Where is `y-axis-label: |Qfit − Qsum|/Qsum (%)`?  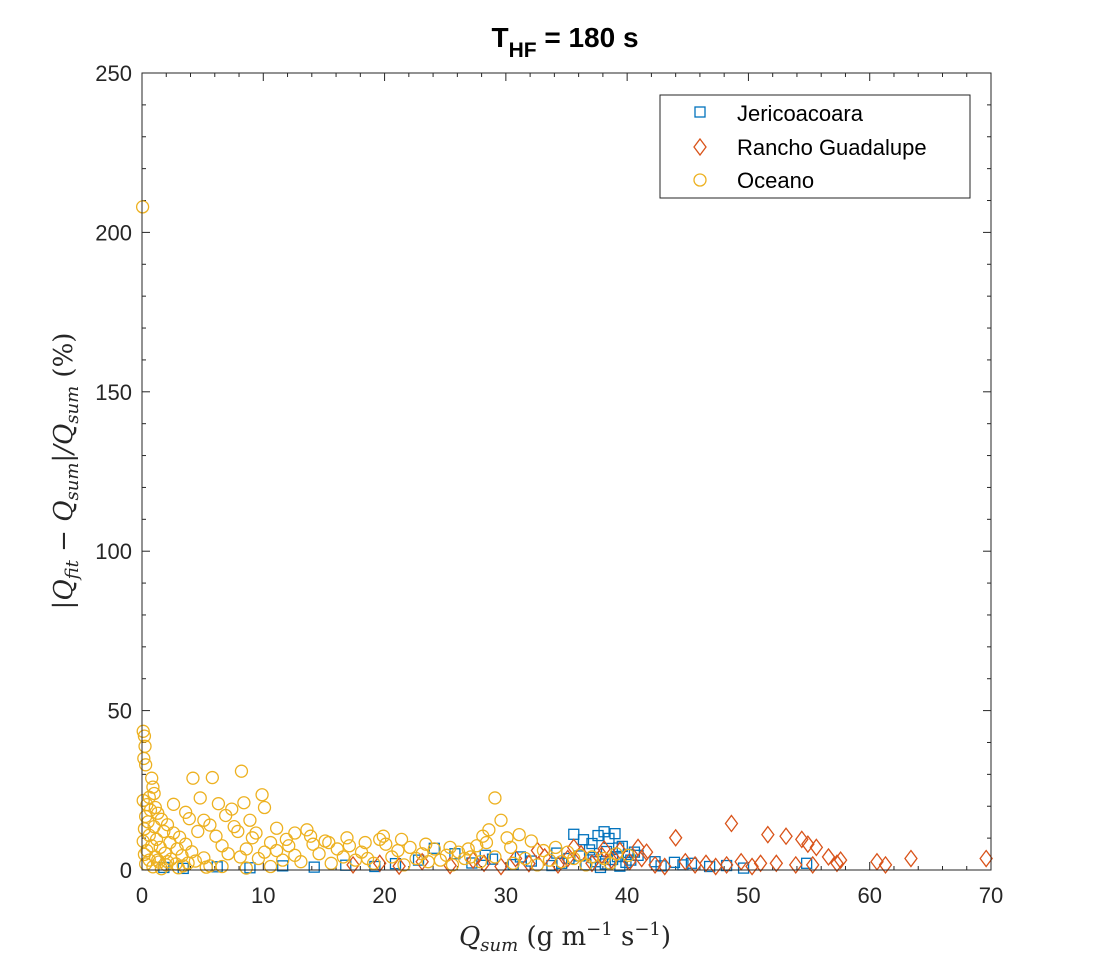
y-axis-label: |Qfit − Qsum|/Qsum (%) is located at coordinates (66, 471).